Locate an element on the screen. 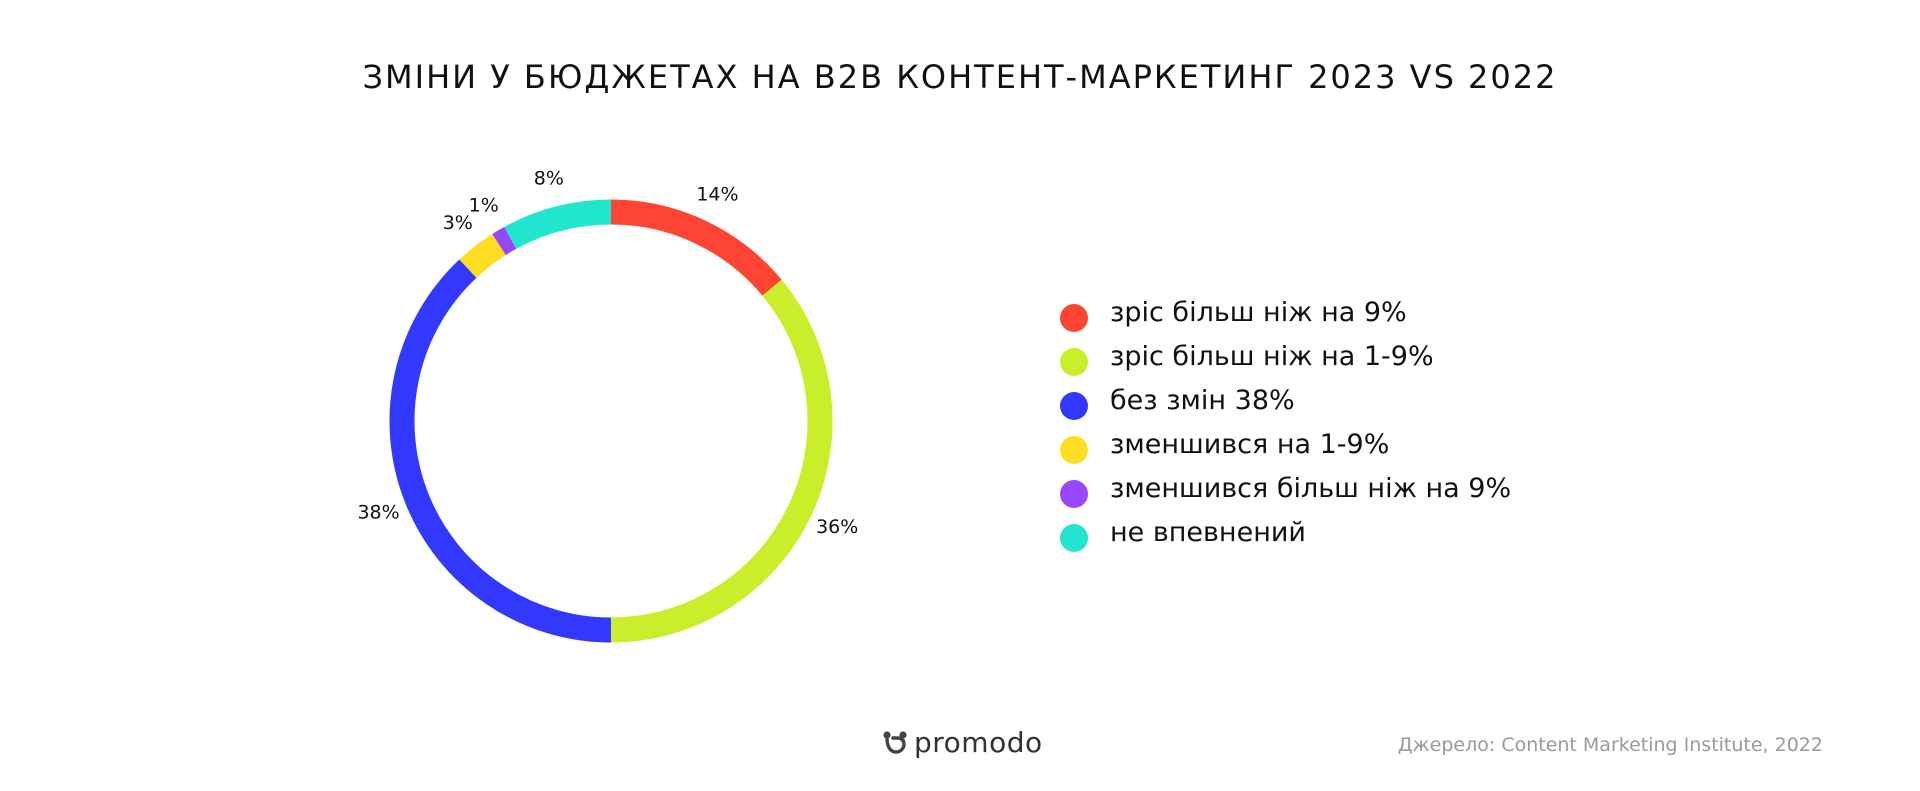 The height and width of the screenshot is (791, 1920). legend-label: зріс більш ніж на 1-9% is located at coordinates (1272, 356).